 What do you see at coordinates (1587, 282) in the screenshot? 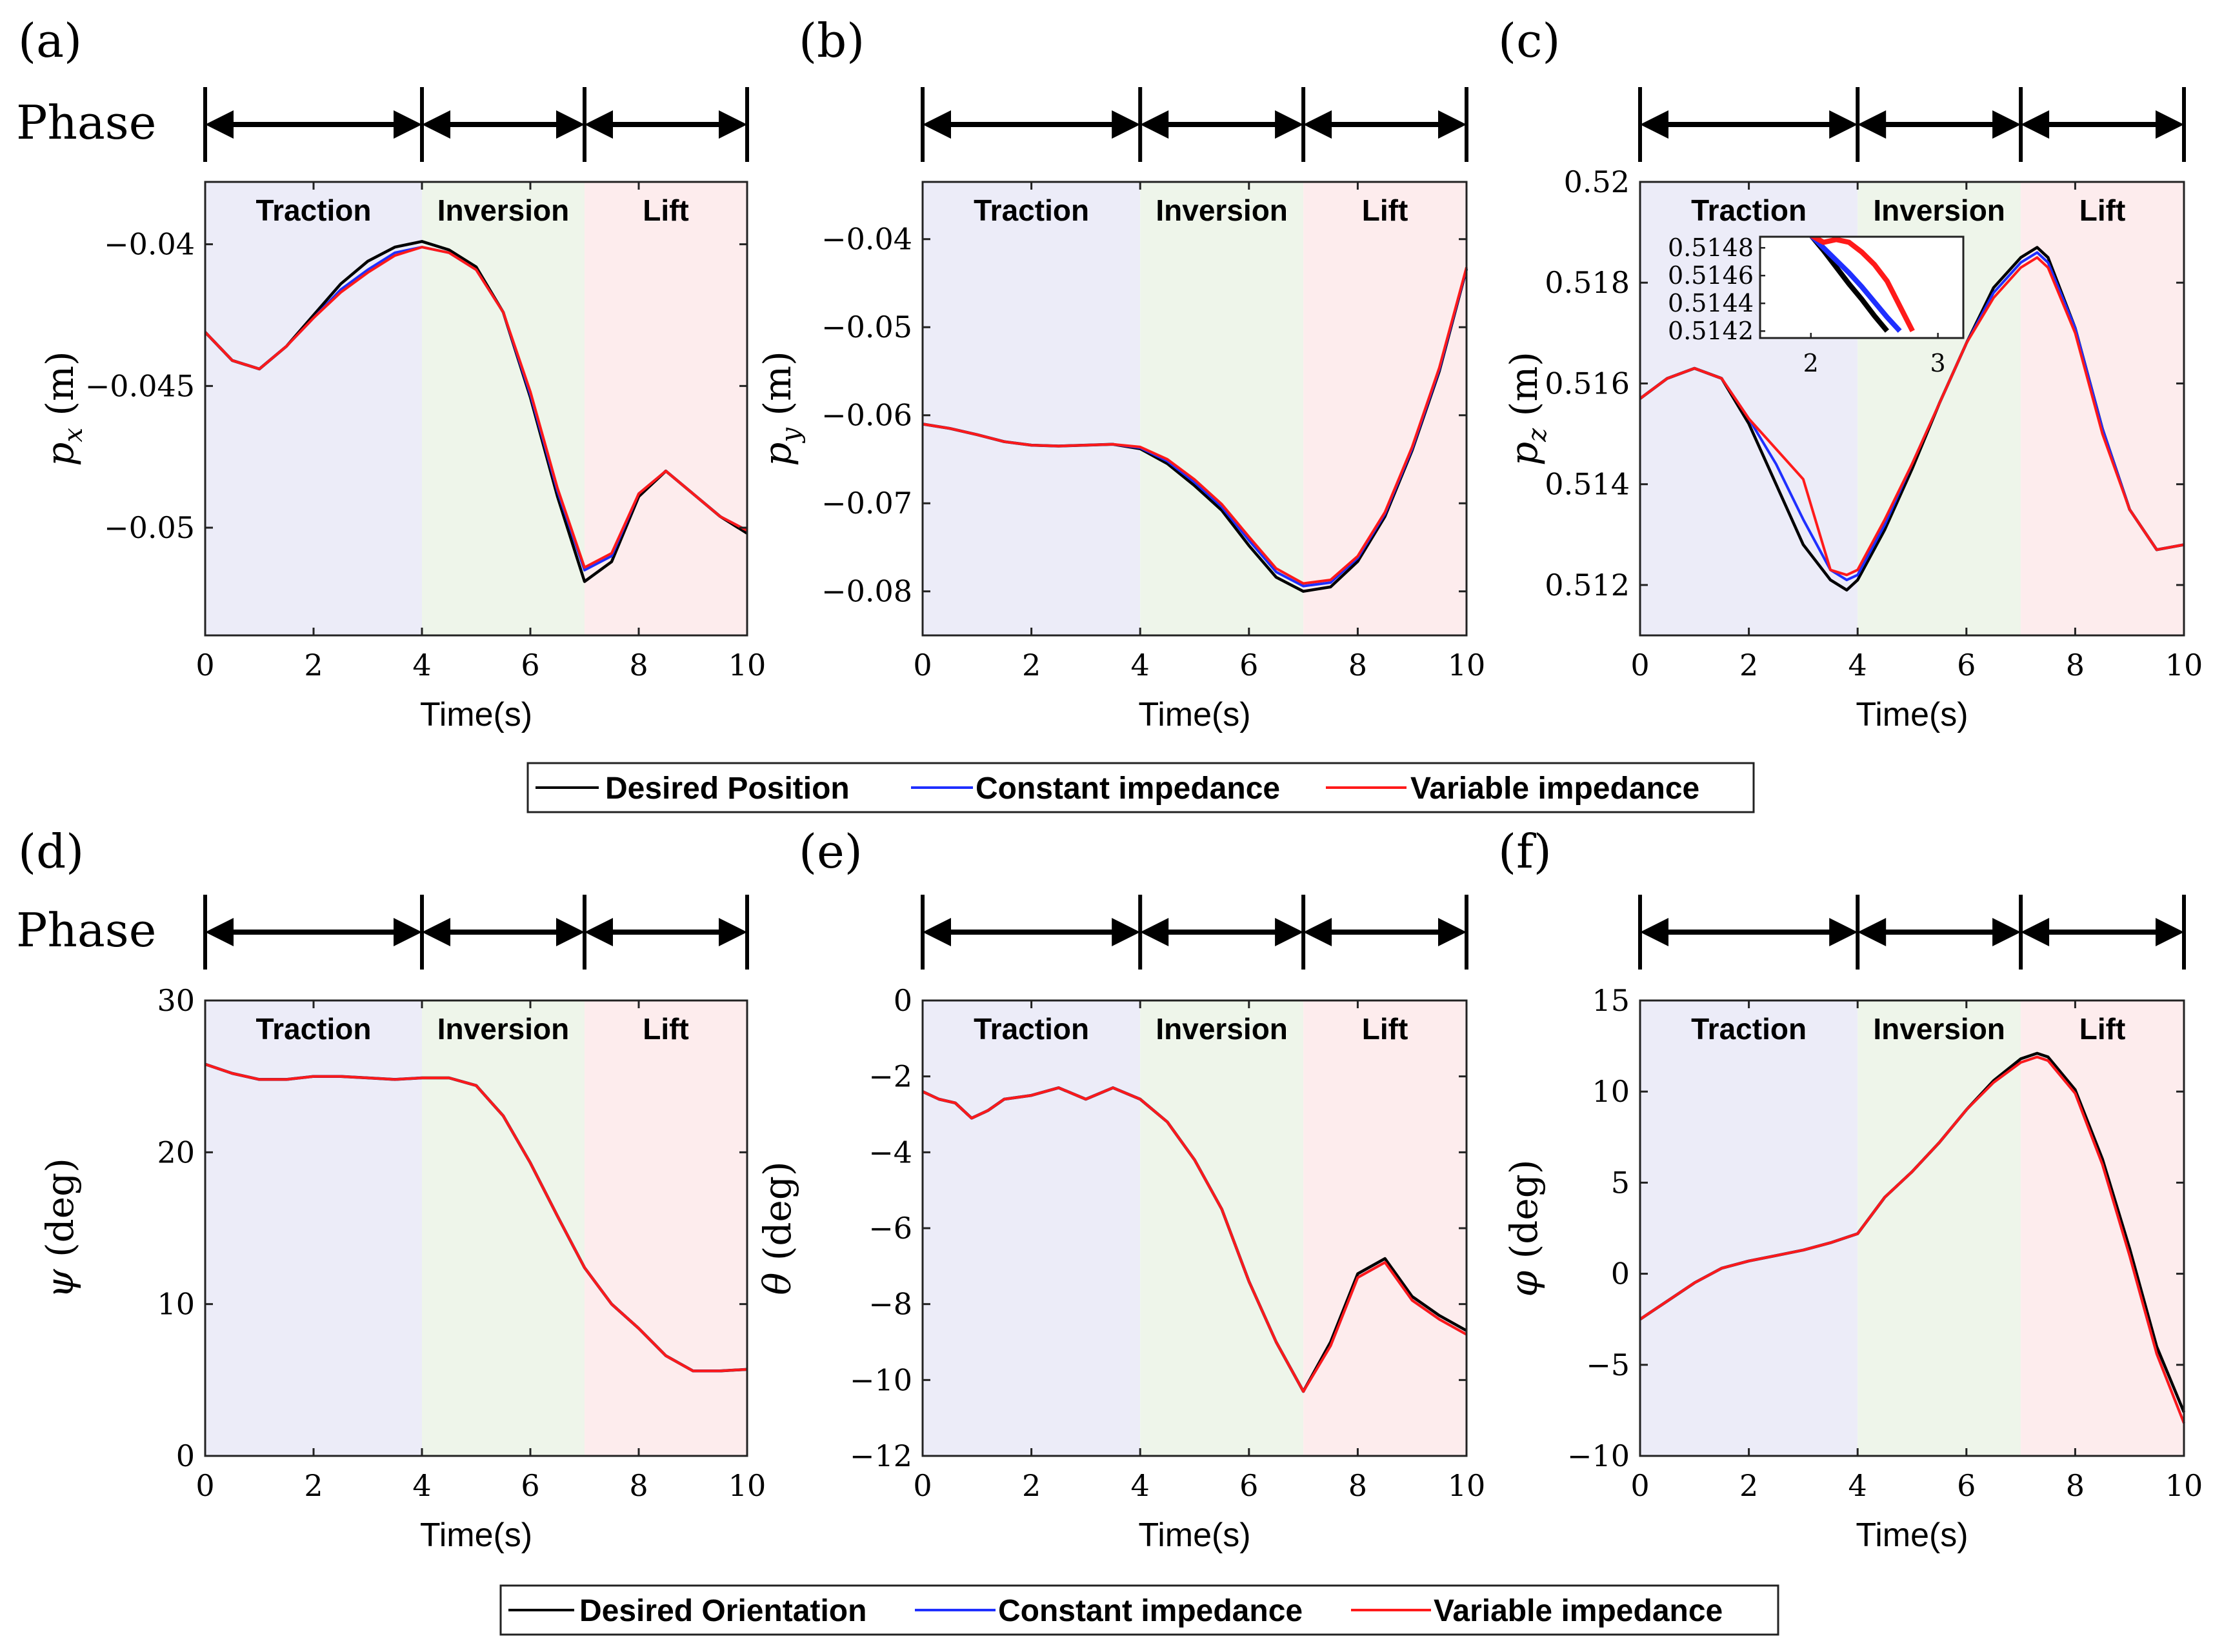
I see `y-tick-label: 0.518` at bounding box center [1587, 282].